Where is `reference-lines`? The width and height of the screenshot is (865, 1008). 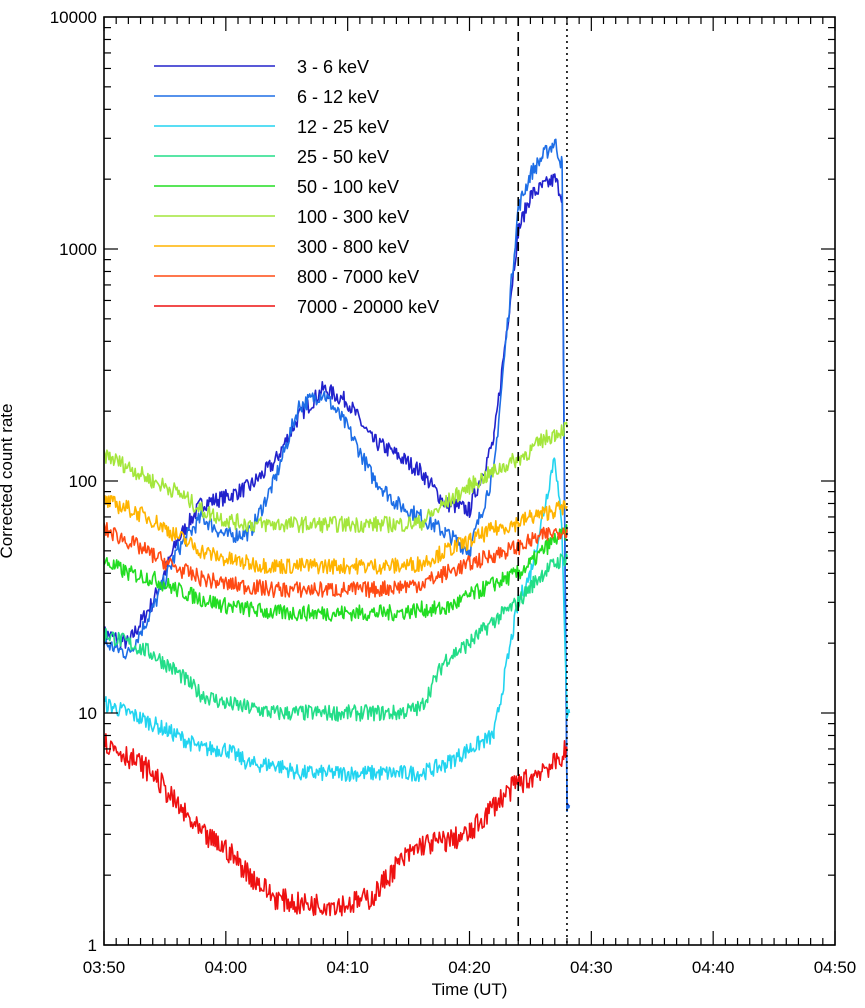 reference-lines is located at coordinates (542, 481).